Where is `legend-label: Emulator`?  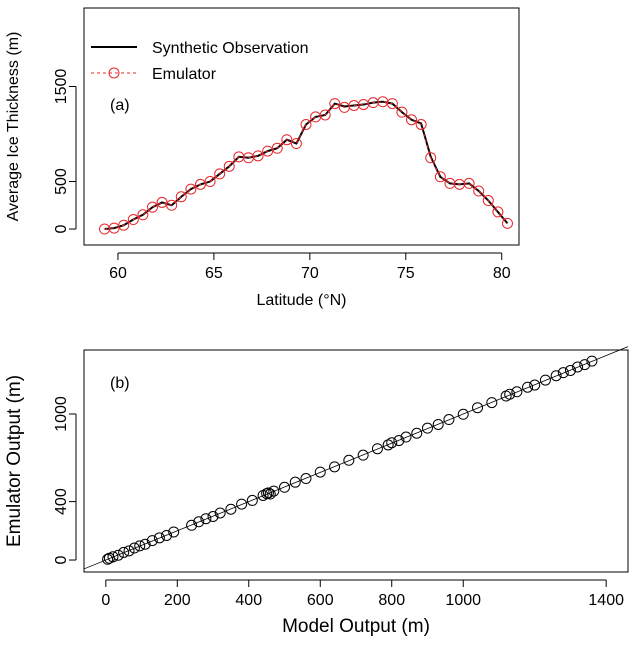 legend-label: Emulator is located at coordinates (184, 74).